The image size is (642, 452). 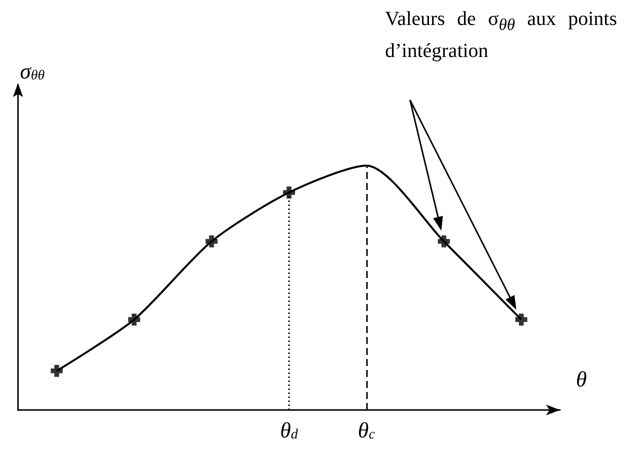 I want to click on x-axis-title: θ, so click(x=581, y=379).